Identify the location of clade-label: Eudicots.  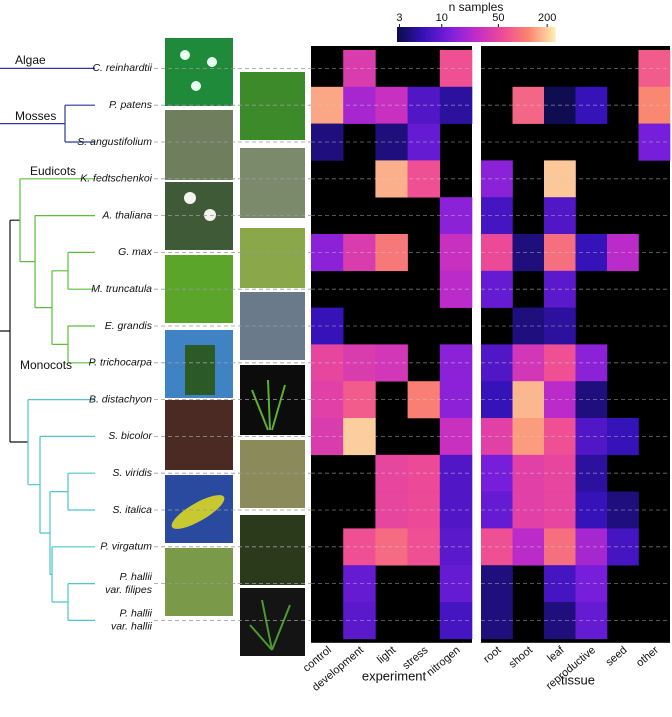
(53, 171).